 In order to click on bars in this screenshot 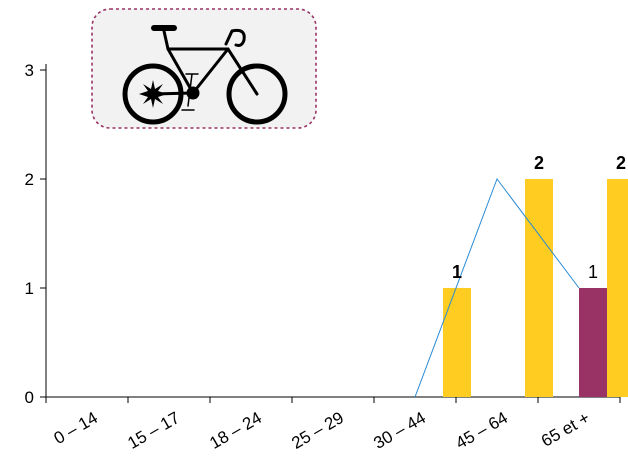, I will do `click(535, 288)`.